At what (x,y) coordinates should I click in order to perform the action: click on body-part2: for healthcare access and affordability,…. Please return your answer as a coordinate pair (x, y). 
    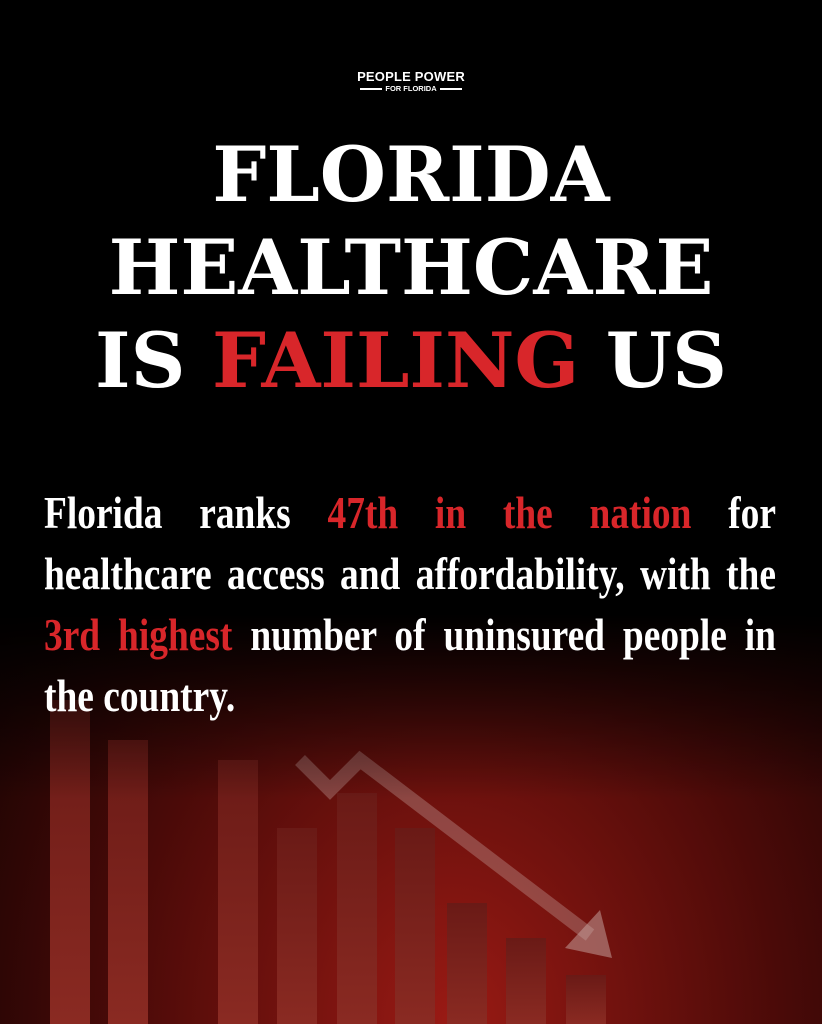
    Looking at the image, I should click on (410, 543).